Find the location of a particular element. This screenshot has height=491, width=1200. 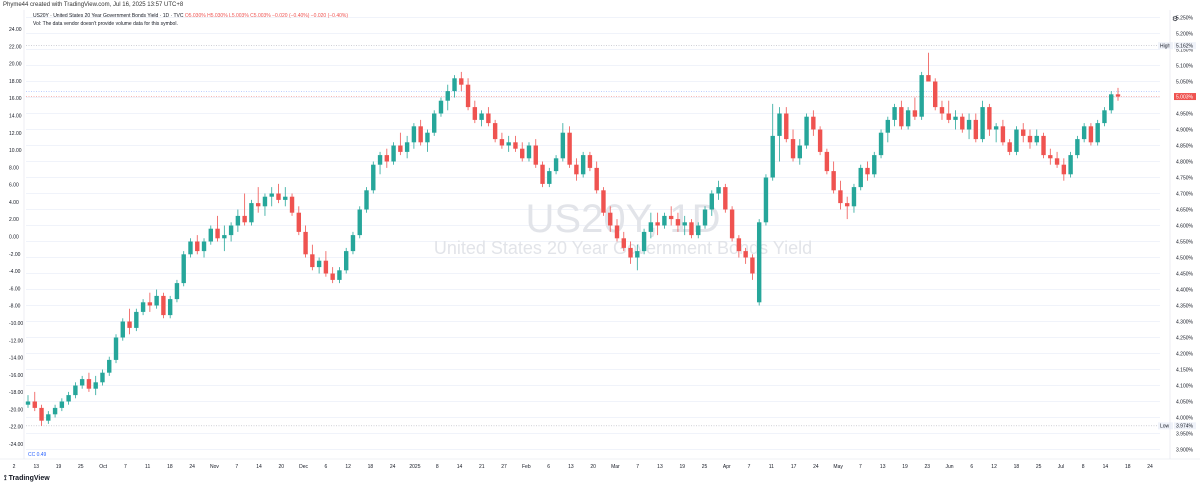

x-axis-tick-label: May is located at coordinates (838, 467).